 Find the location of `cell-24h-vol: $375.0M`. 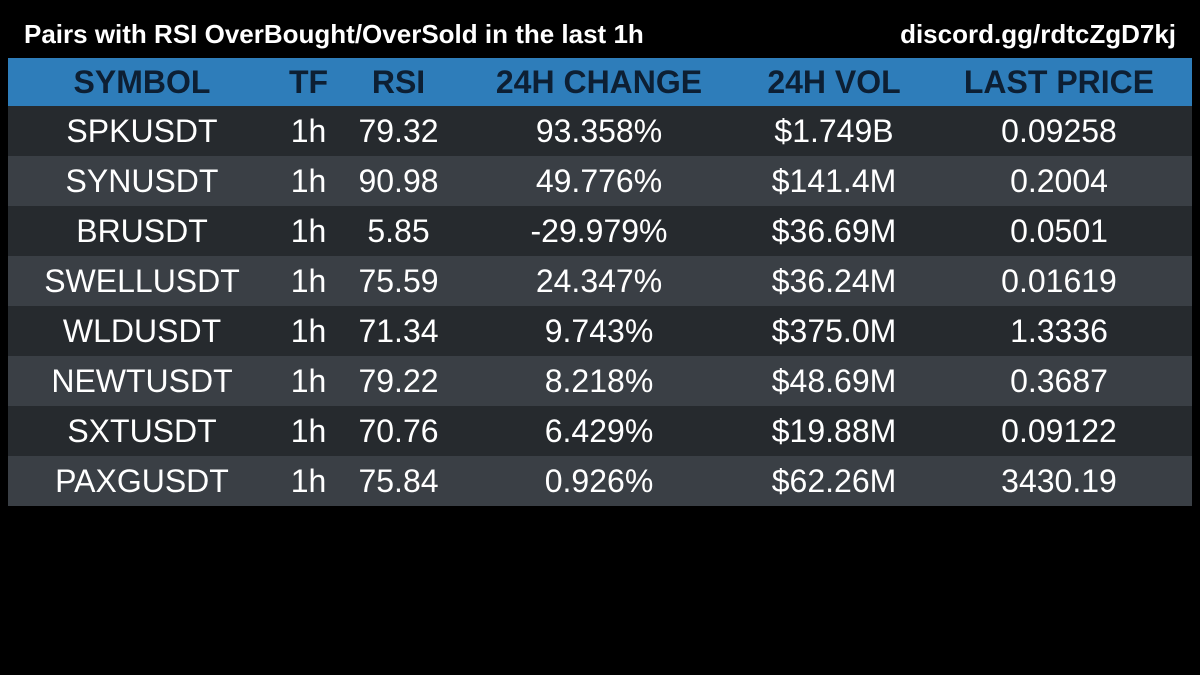

cell-24h-vol: $375.0M is located at coordinates (834, 330).